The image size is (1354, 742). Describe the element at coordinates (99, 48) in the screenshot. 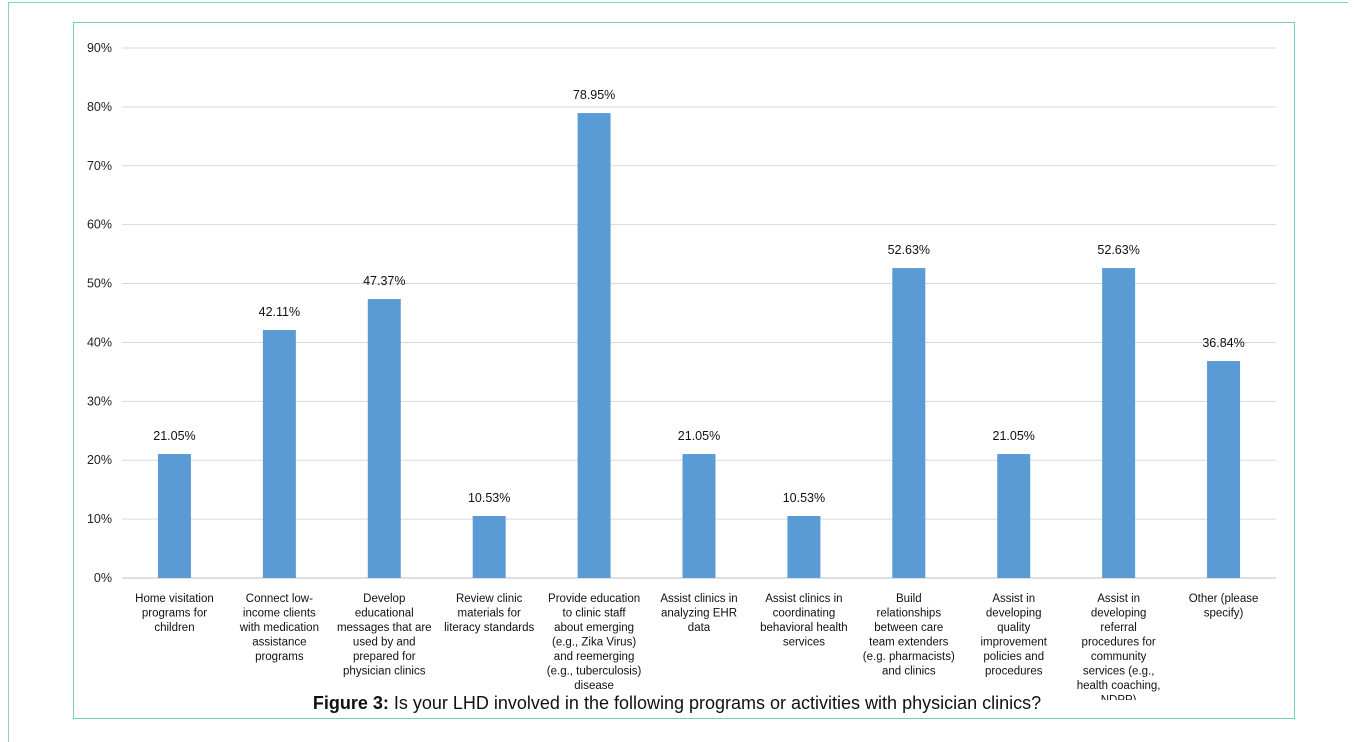

I see `y-tick-label: 90%` at that location.